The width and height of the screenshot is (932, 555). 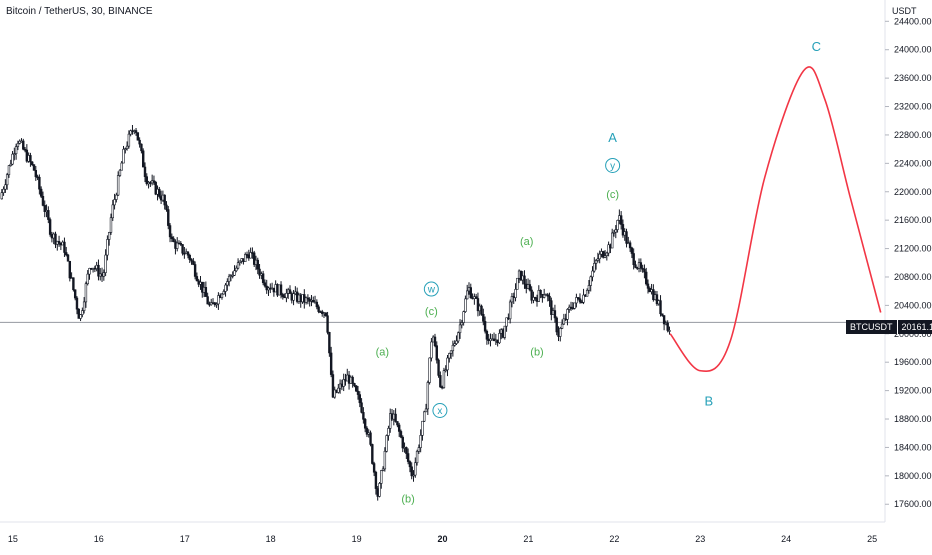 What do you see at coordinates (382, 353) in the screenshot?
I see `wave-label: (a)` at bounding box center [382, 353].